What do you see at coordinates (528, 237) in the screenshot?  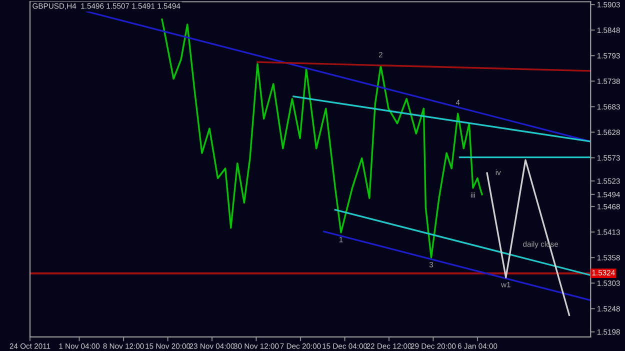 I see `line-series` at bounding box center [528, 237].